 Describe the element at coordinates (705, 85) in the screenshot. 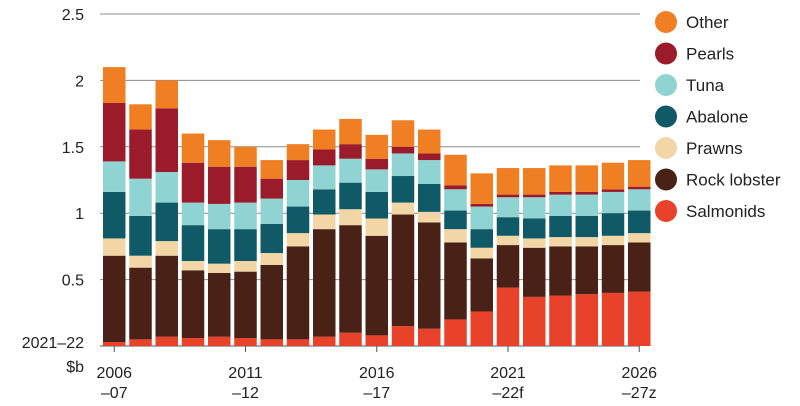

I see `legend-label: Tuna` at that location.